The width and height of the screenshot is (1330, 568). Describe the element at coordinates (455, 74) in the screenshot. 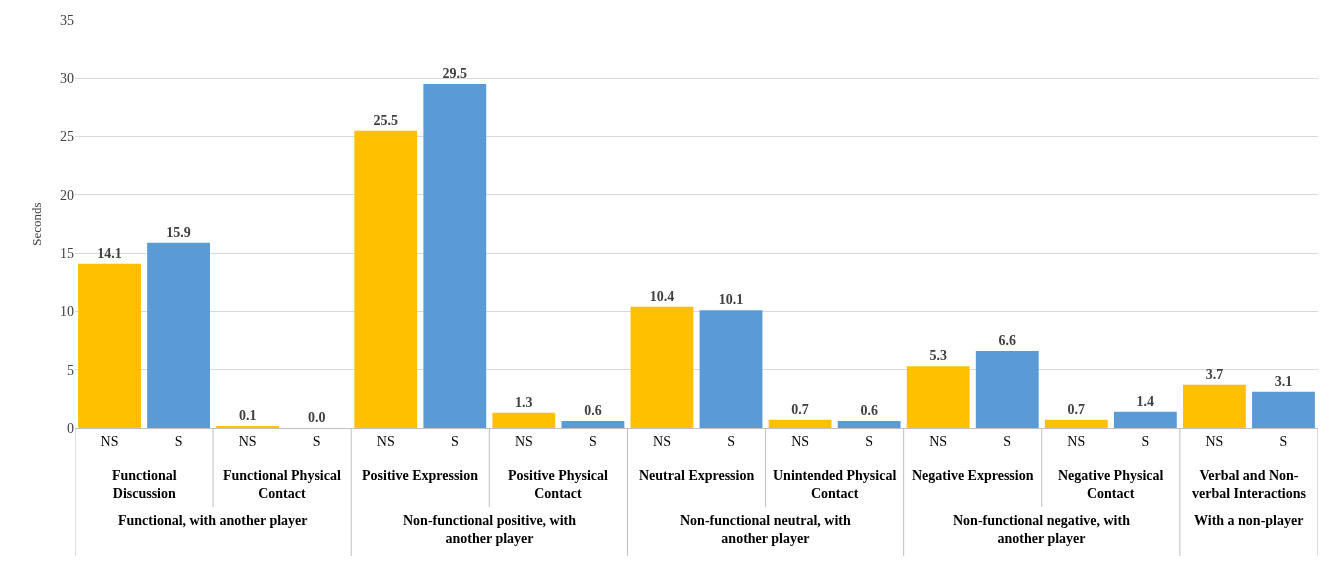

I see `data-label: 29.5` at that location.